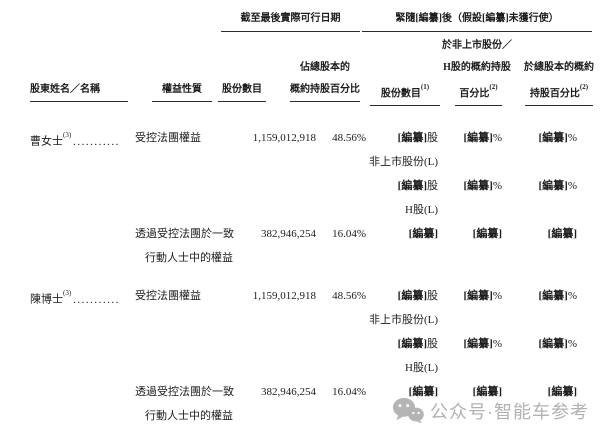 Image resolution: width=600 pixels, height=434 pixels. Describe the element at coordinates (46, 141) in the screenshot. I see `shareholder-name: 曹女士` at that location.